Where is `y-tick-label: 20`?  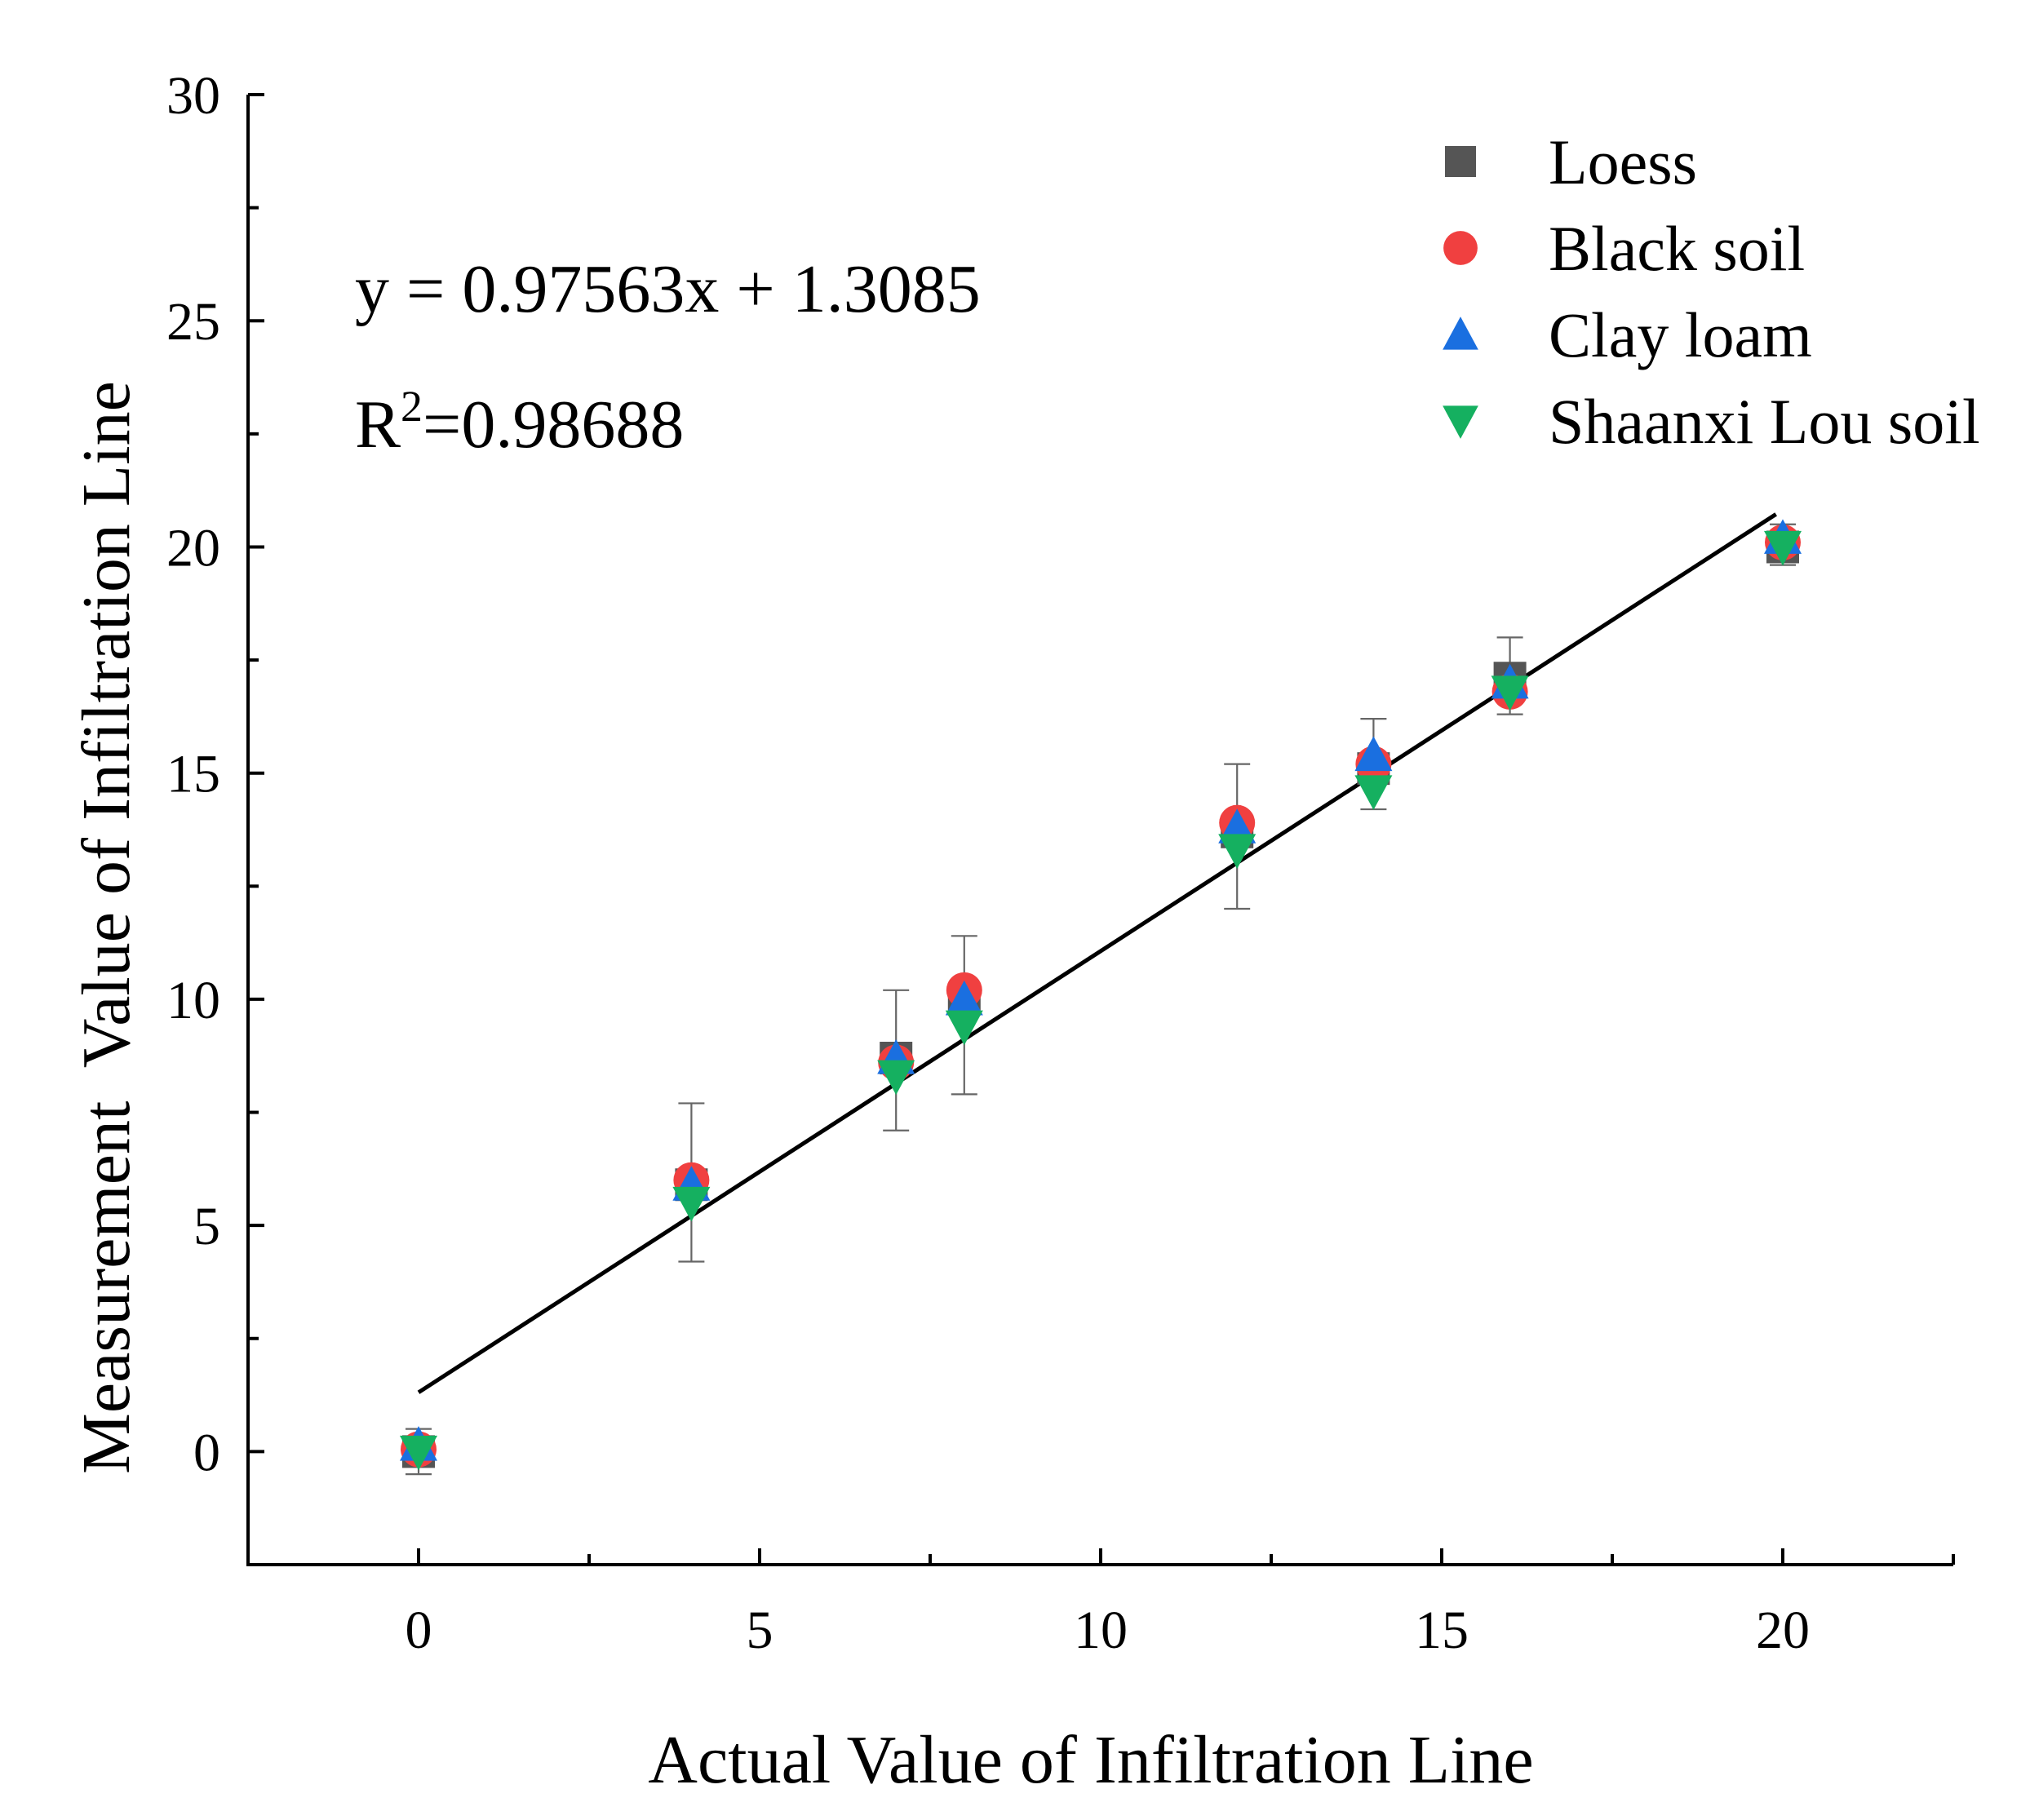
y-tick-label: 20 is located at coordinates (193, 548).